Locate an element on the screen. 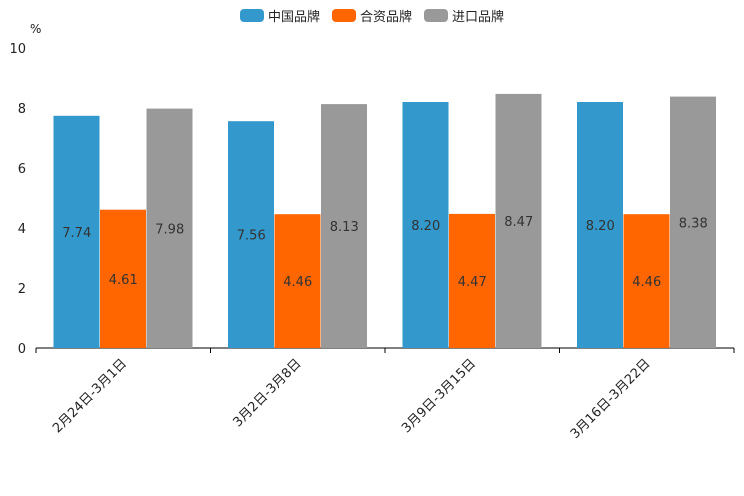  bar-value-label: 4.61 is located at coordinates (123, 280).